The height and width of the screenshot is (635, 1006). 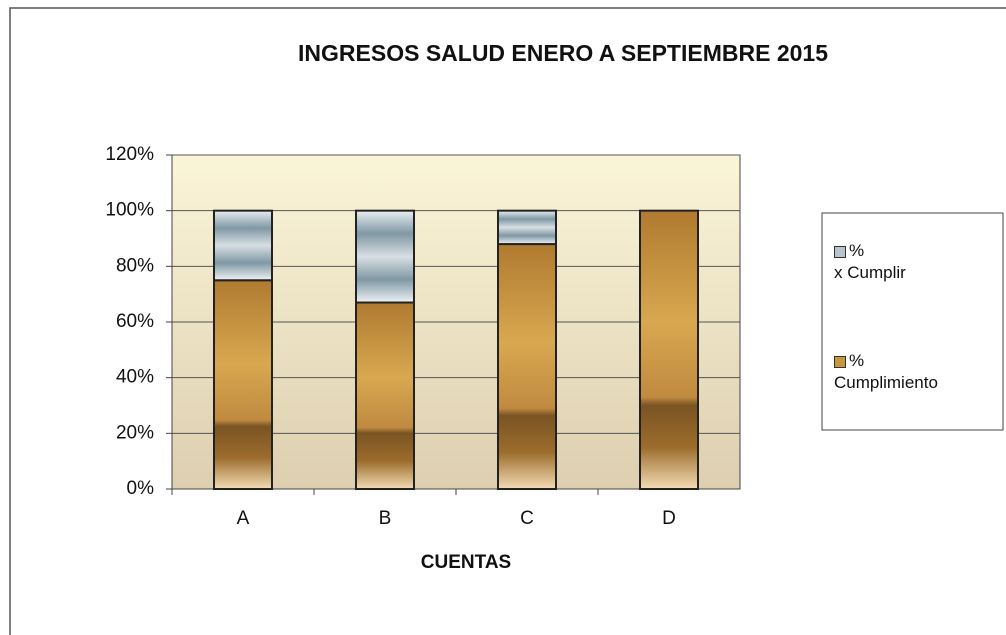 I want to click on y-tick-label: 60%, so click(x=135, y=321).